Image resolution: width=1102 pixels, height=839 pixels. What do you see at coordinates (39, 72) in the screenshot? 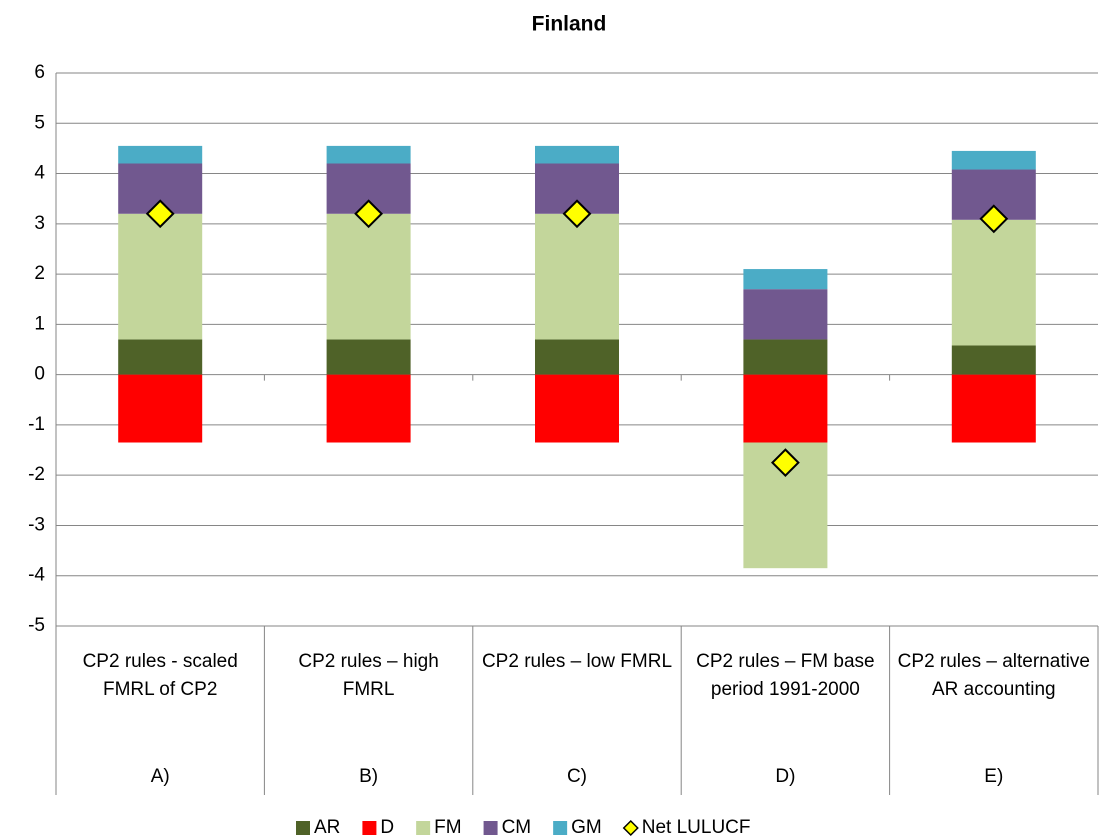
I see `y-tick-label: 6` at bounding box center [39, 72].